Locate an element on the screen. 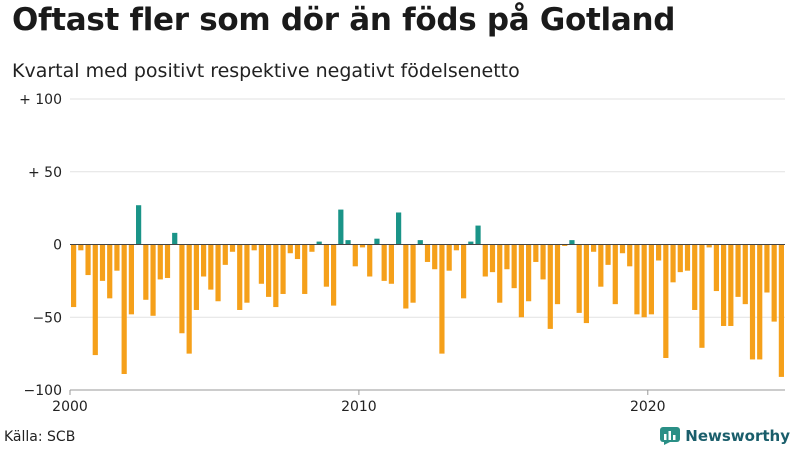 Image resolution: width=800 pixels, height=450 pixels. y-tick-label: 0 is located at coordinates (57, 246).